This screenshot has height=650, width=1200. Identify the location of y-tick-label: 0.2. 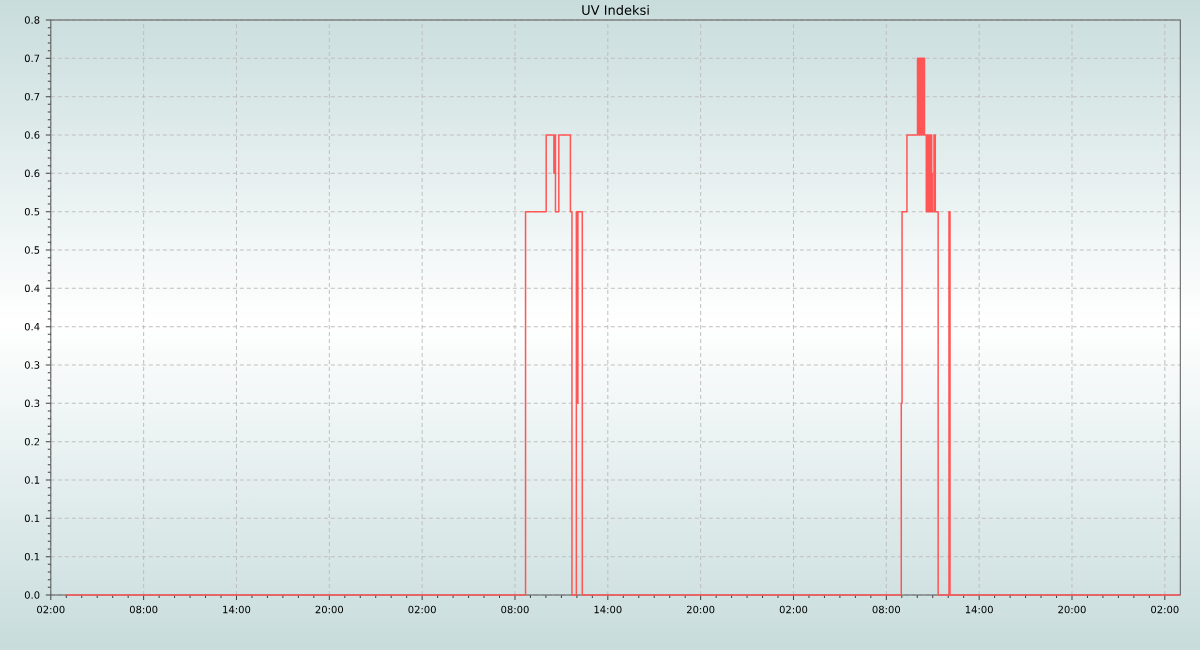
(32, 441).